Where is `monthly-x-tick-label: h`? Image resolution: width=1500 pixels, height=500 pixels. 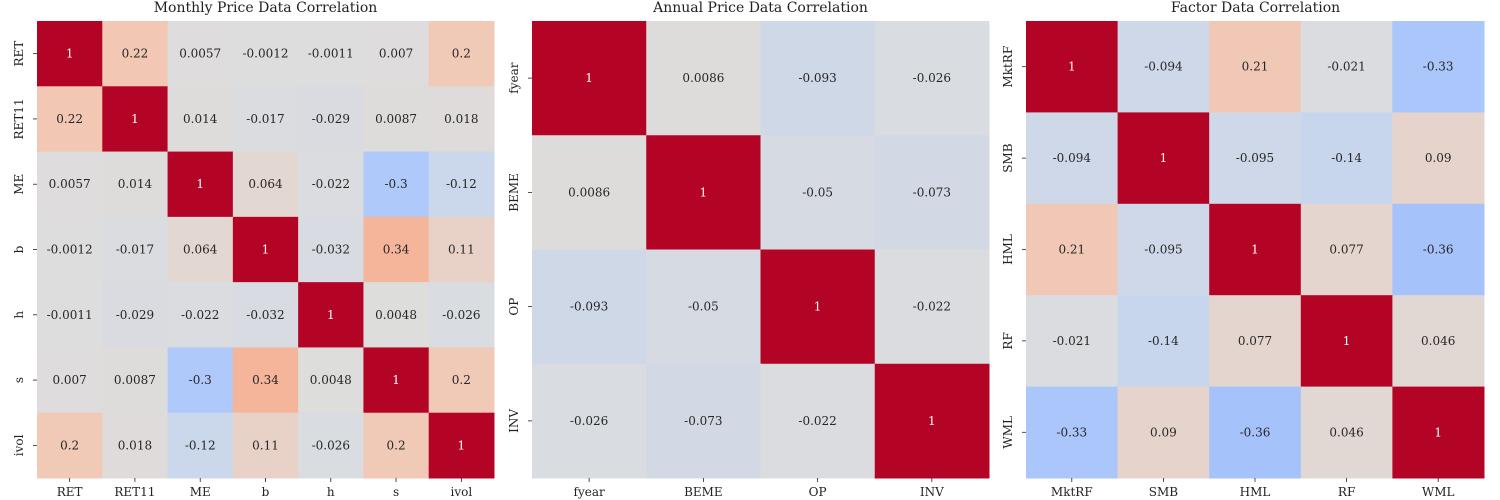 monthly-x-tick-label: h is located at coordinates (331, 492).